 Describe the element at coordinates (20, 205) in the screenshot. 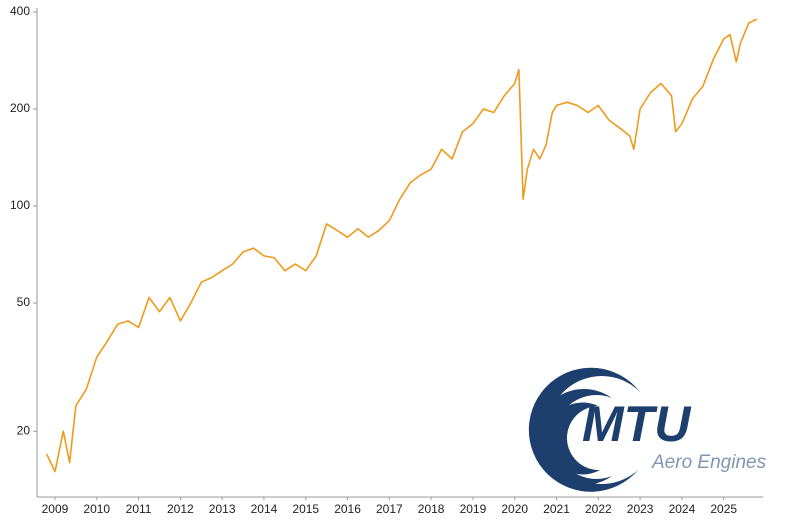

I see `y-tick-label: 100` at that location.